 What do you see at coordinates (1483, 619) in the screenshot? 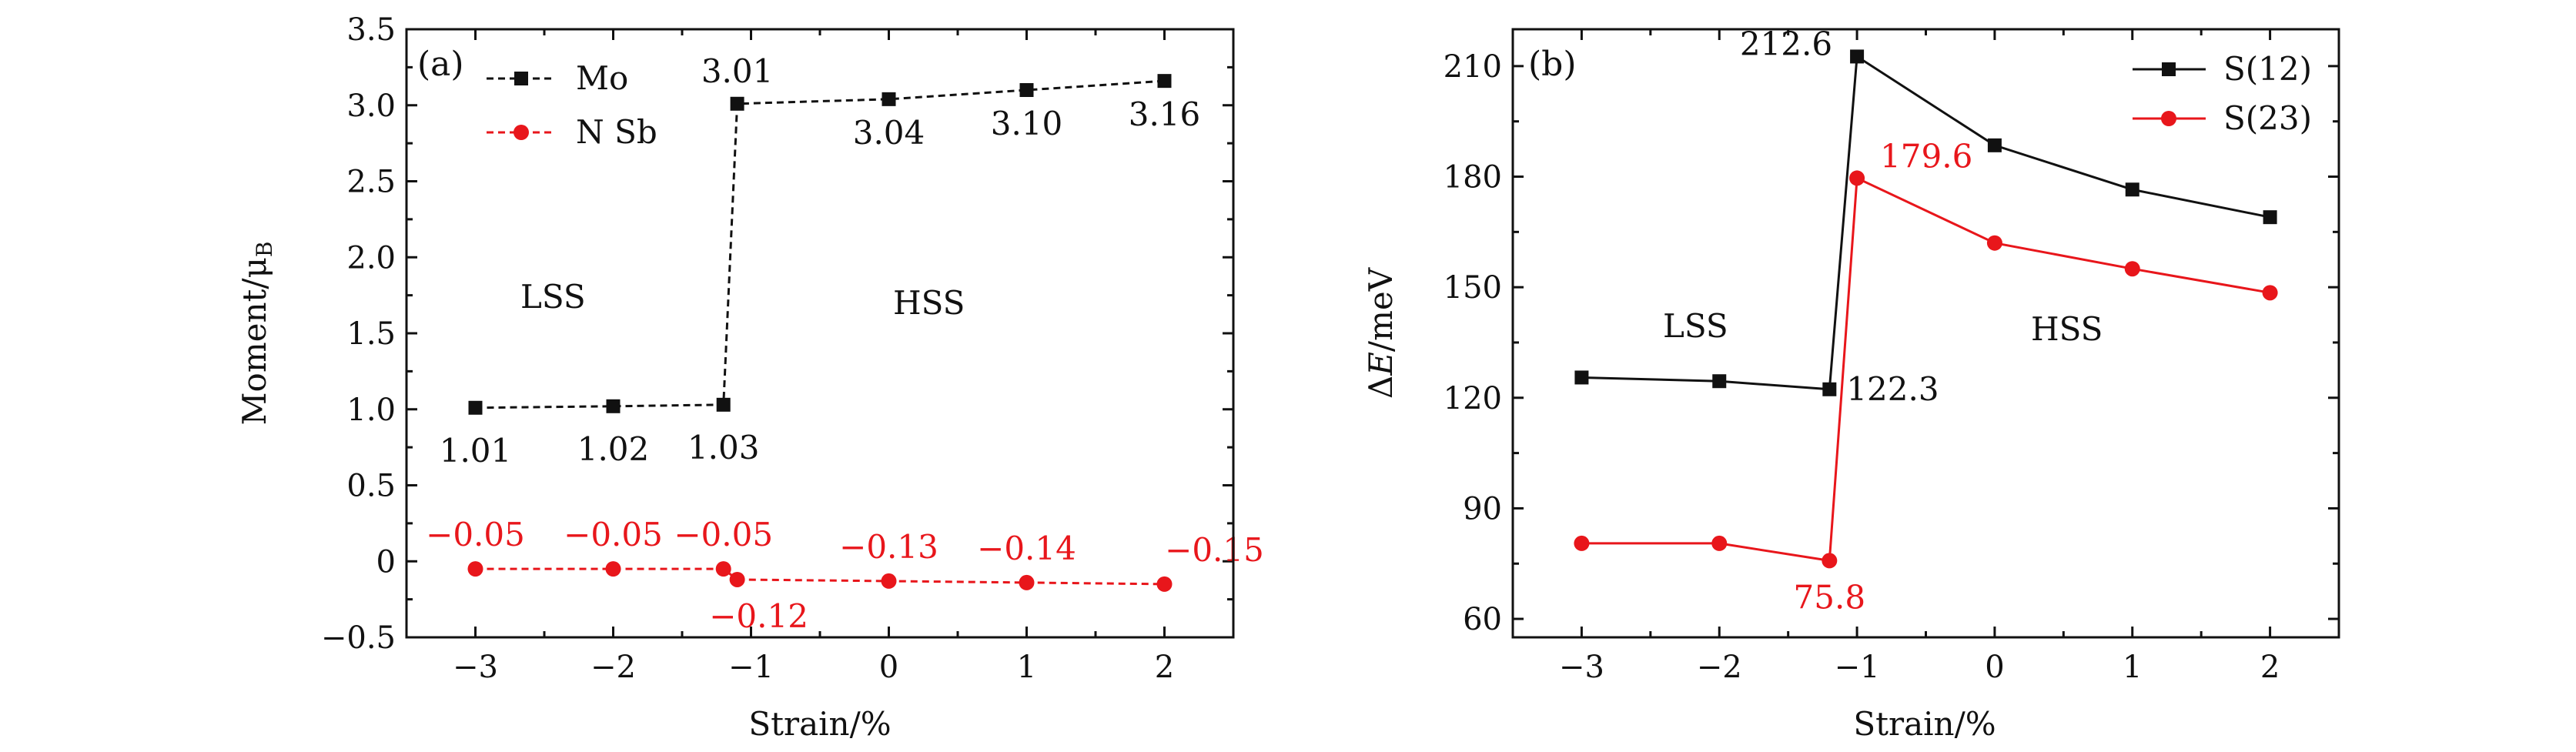
I see `y-tick-label: 60` at bounding box center [1483, 619].